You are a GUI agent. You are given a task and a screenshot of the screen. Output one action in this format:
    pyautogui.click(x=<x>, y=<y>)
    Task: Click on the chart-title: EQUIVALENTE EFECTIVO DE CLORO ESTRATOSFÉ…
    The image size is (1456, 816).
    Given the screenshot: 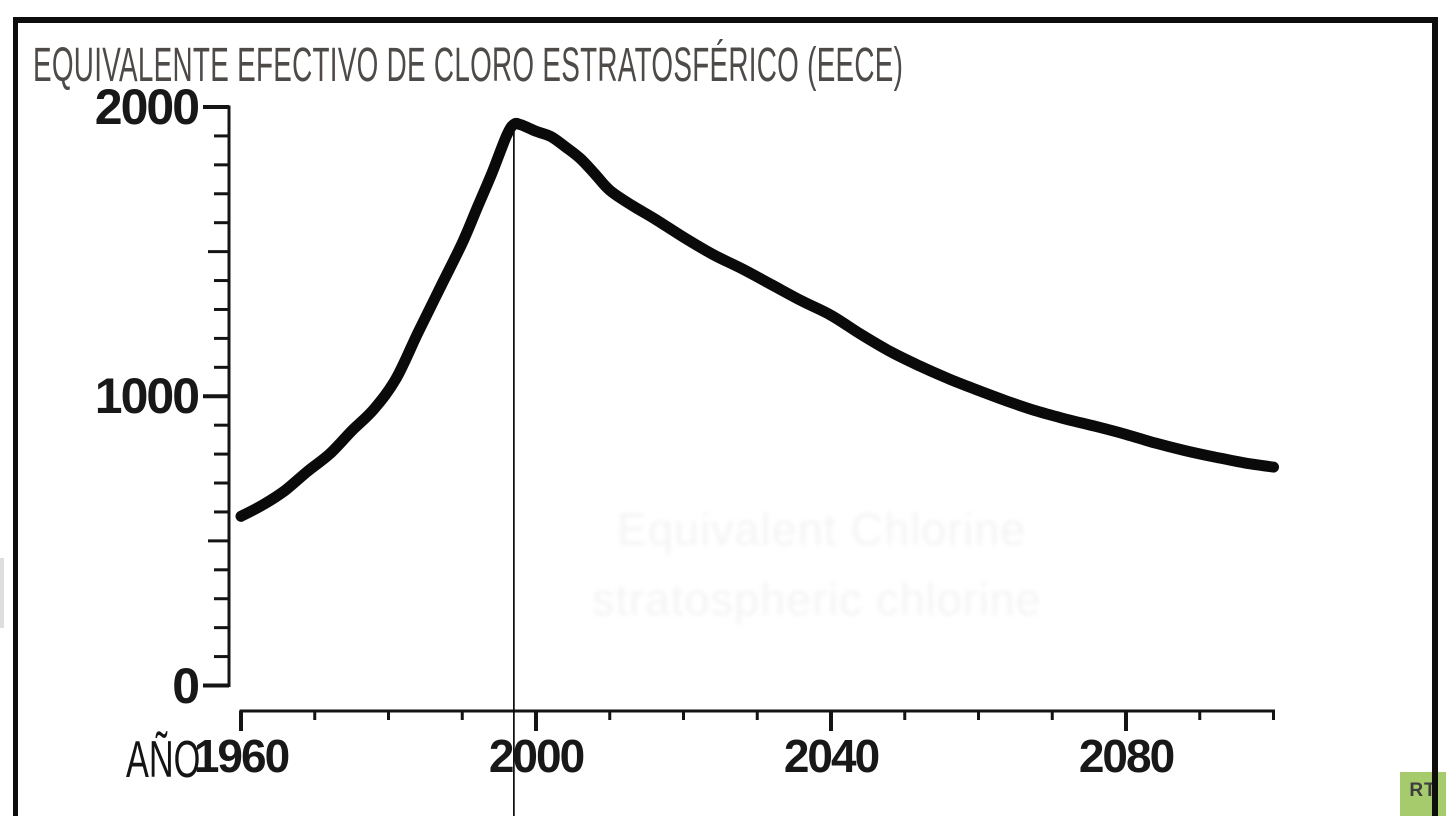 What is the action you would take?
    pyautogui.click(x=468, y=65)
    